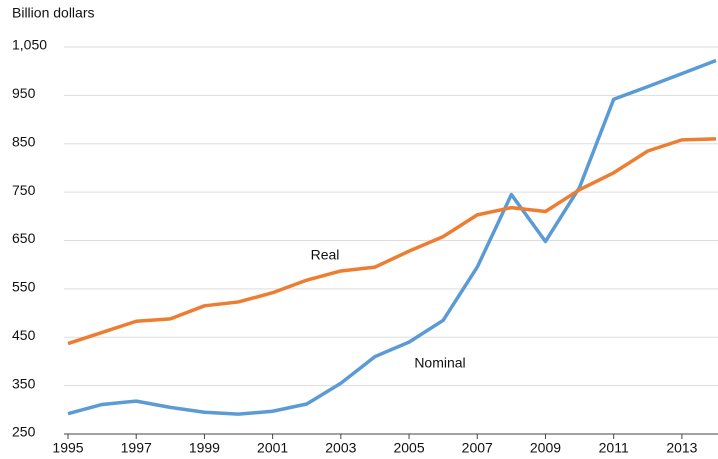  I want to click on x-tick-label: 2013, so click(681, 448).